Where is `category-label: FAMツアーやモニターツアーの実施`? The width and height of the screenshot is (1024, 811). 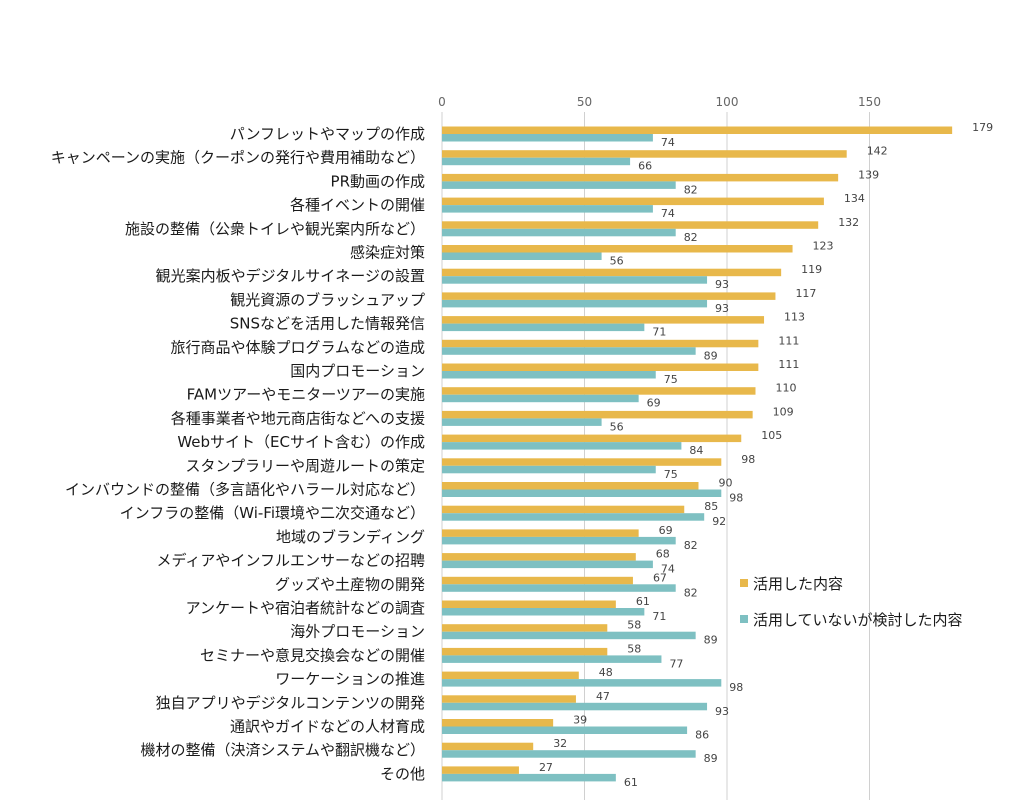
category-label: FAMツアーやモニターツアーの実施 is located at coordinates (306, 395).